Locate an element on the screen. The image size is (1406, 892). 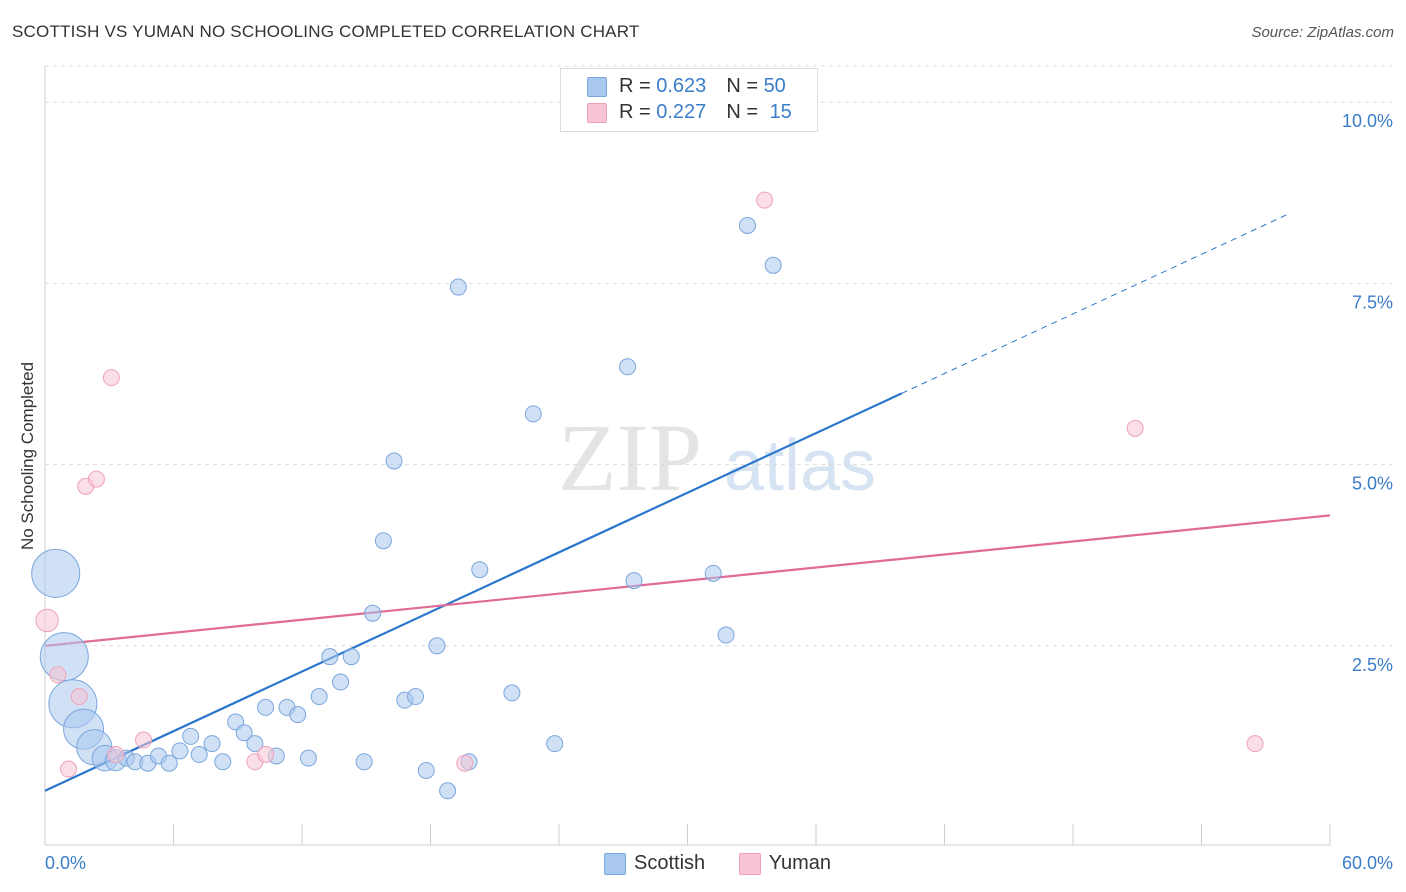
legend-row-yuman: R = 0.227 N = 15 is located at coordinates (689, 114).